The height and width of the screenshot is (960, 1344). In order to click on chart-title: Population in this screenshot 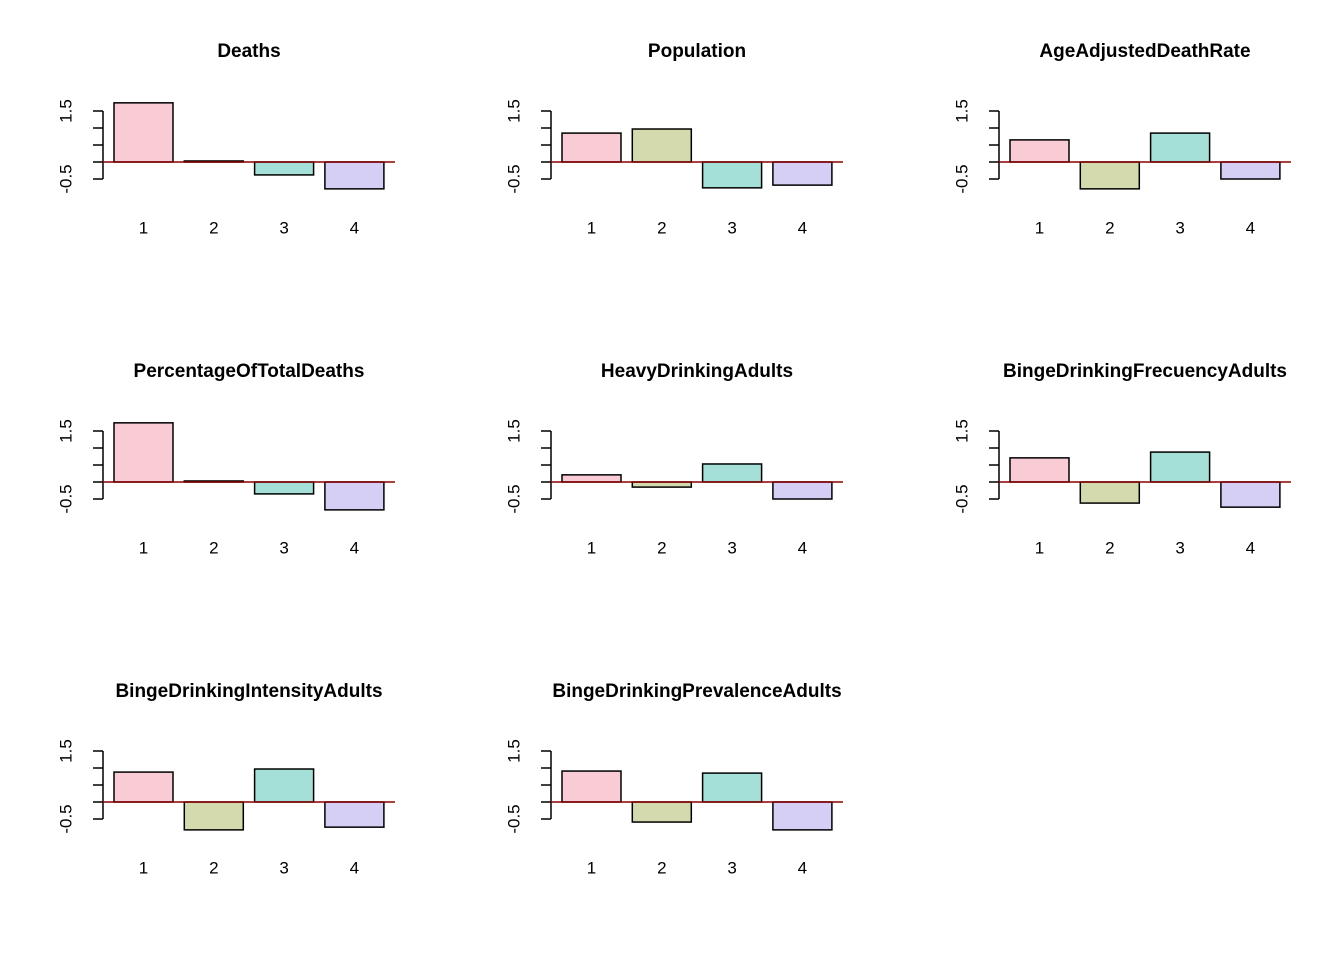, I will do `click(697, 51)`.